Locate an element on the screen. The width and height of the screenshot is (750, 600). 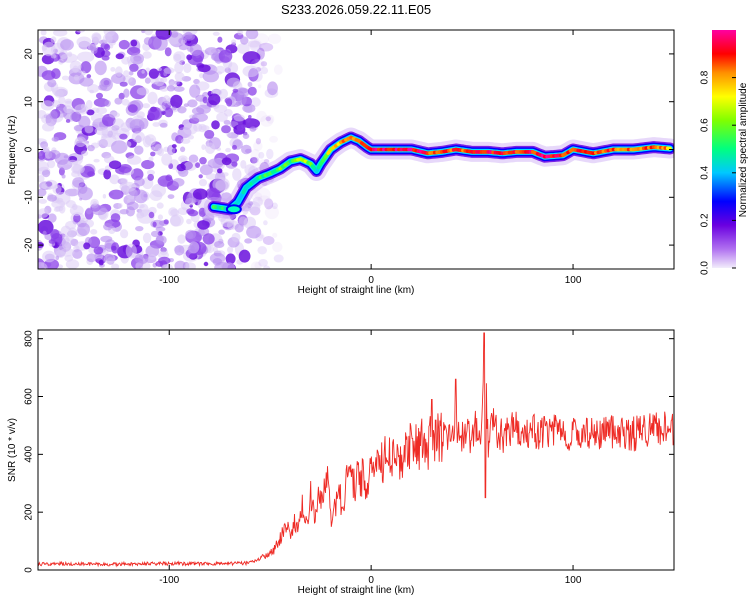
y-tick-label: 600 is located at coordinates (29, 396).